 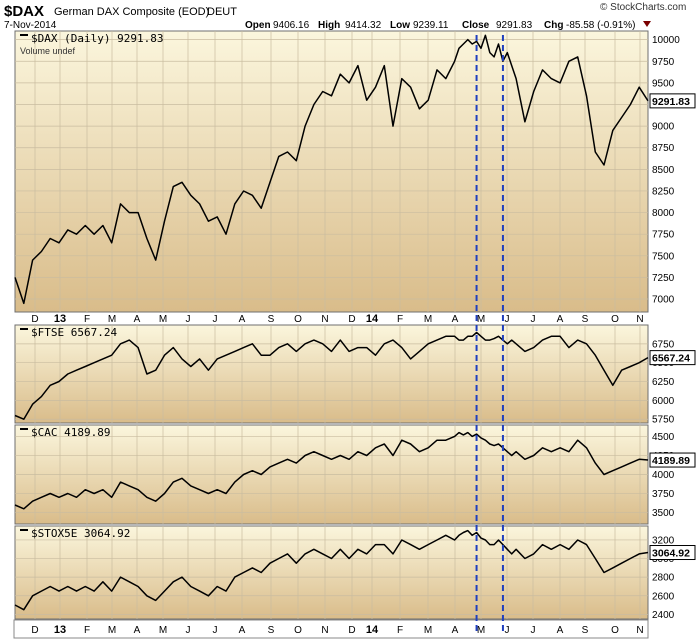 I want to click on y-tick-label: 3500, so click(x=663, y=513).